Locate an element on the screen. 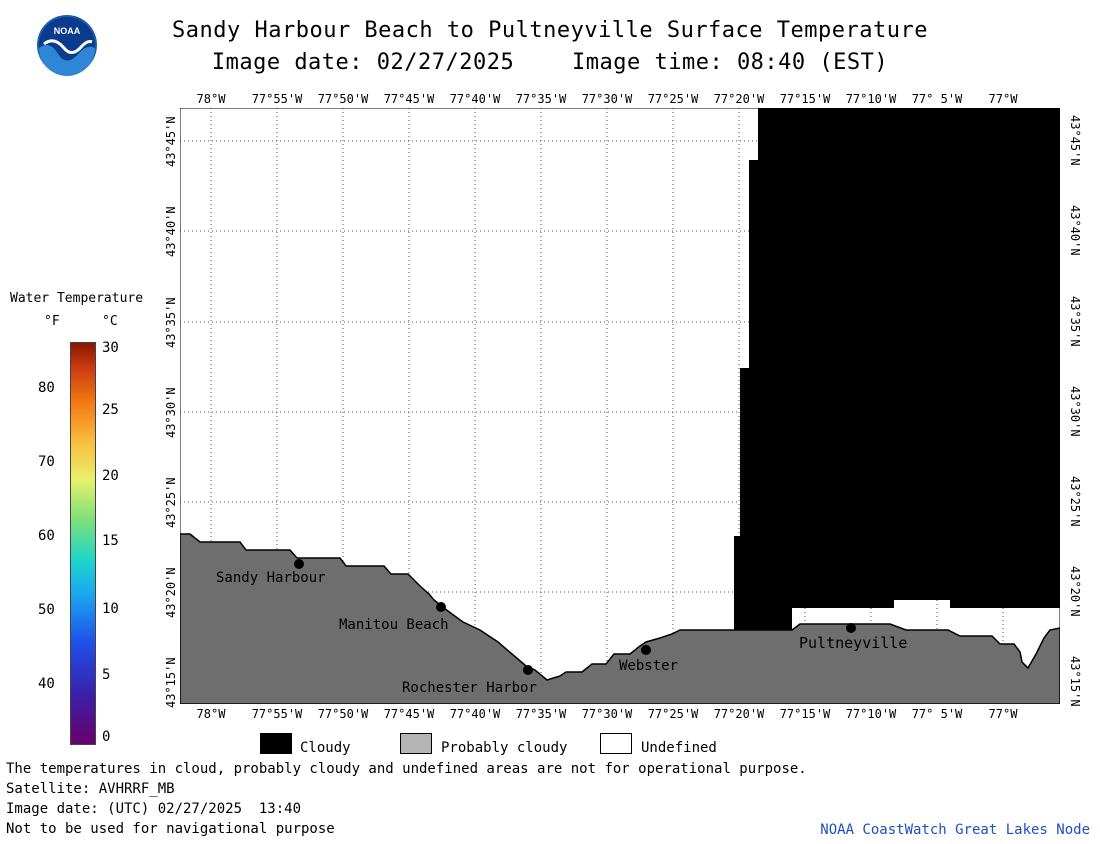  left-latitude-label: 43°30'N is located at coordinates (171, 412).